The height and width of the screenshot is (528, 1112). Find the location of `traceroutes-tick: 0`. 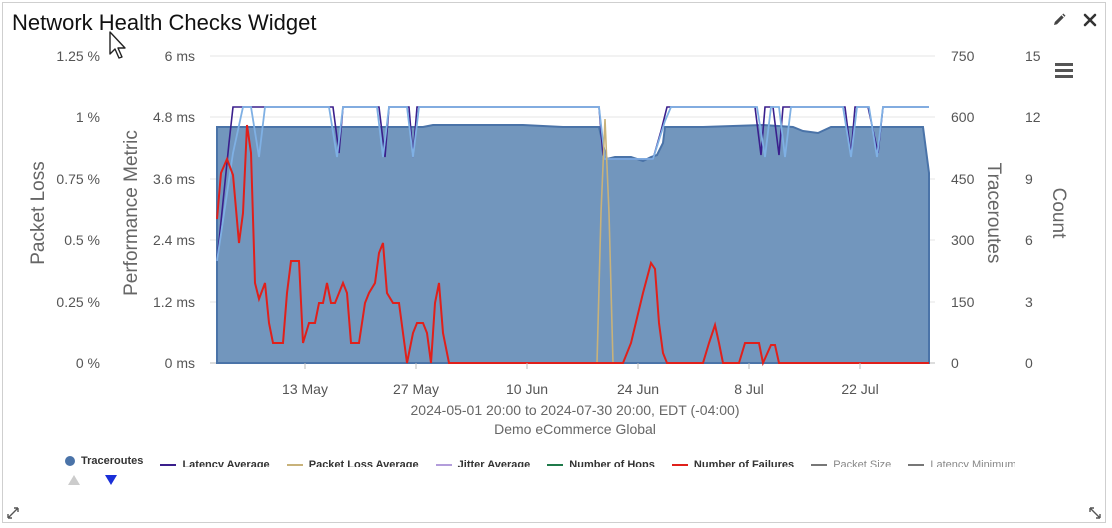

traceroutes-tick: 0 is located at coordinates (955, 363).